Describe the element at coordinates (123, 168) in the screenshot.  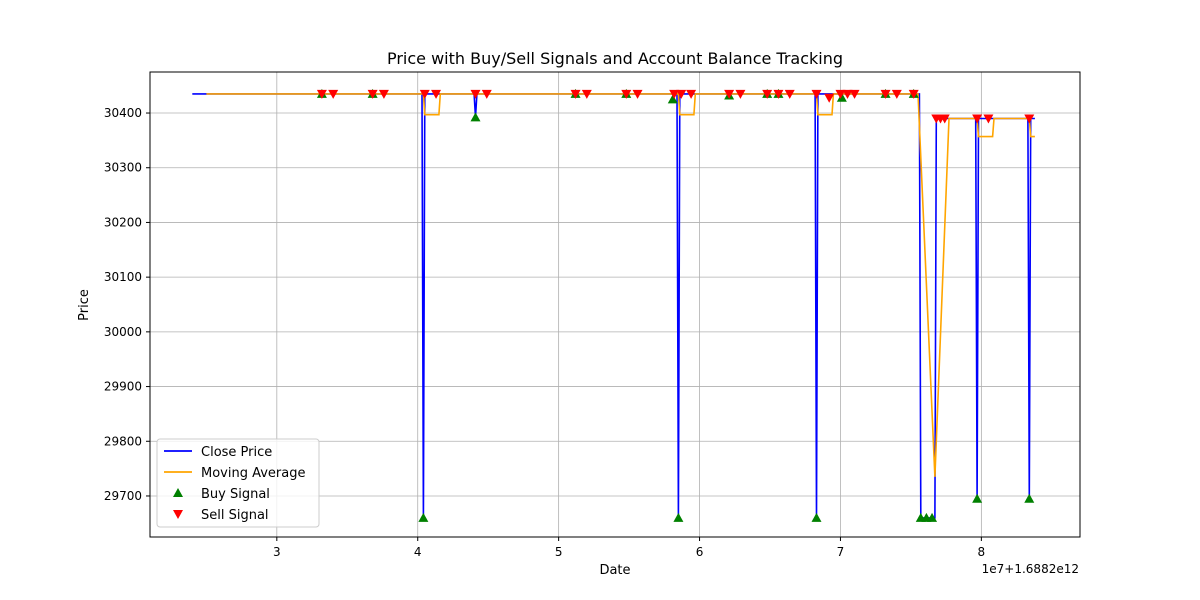
I see `y-tick-label: 30300` at that location.